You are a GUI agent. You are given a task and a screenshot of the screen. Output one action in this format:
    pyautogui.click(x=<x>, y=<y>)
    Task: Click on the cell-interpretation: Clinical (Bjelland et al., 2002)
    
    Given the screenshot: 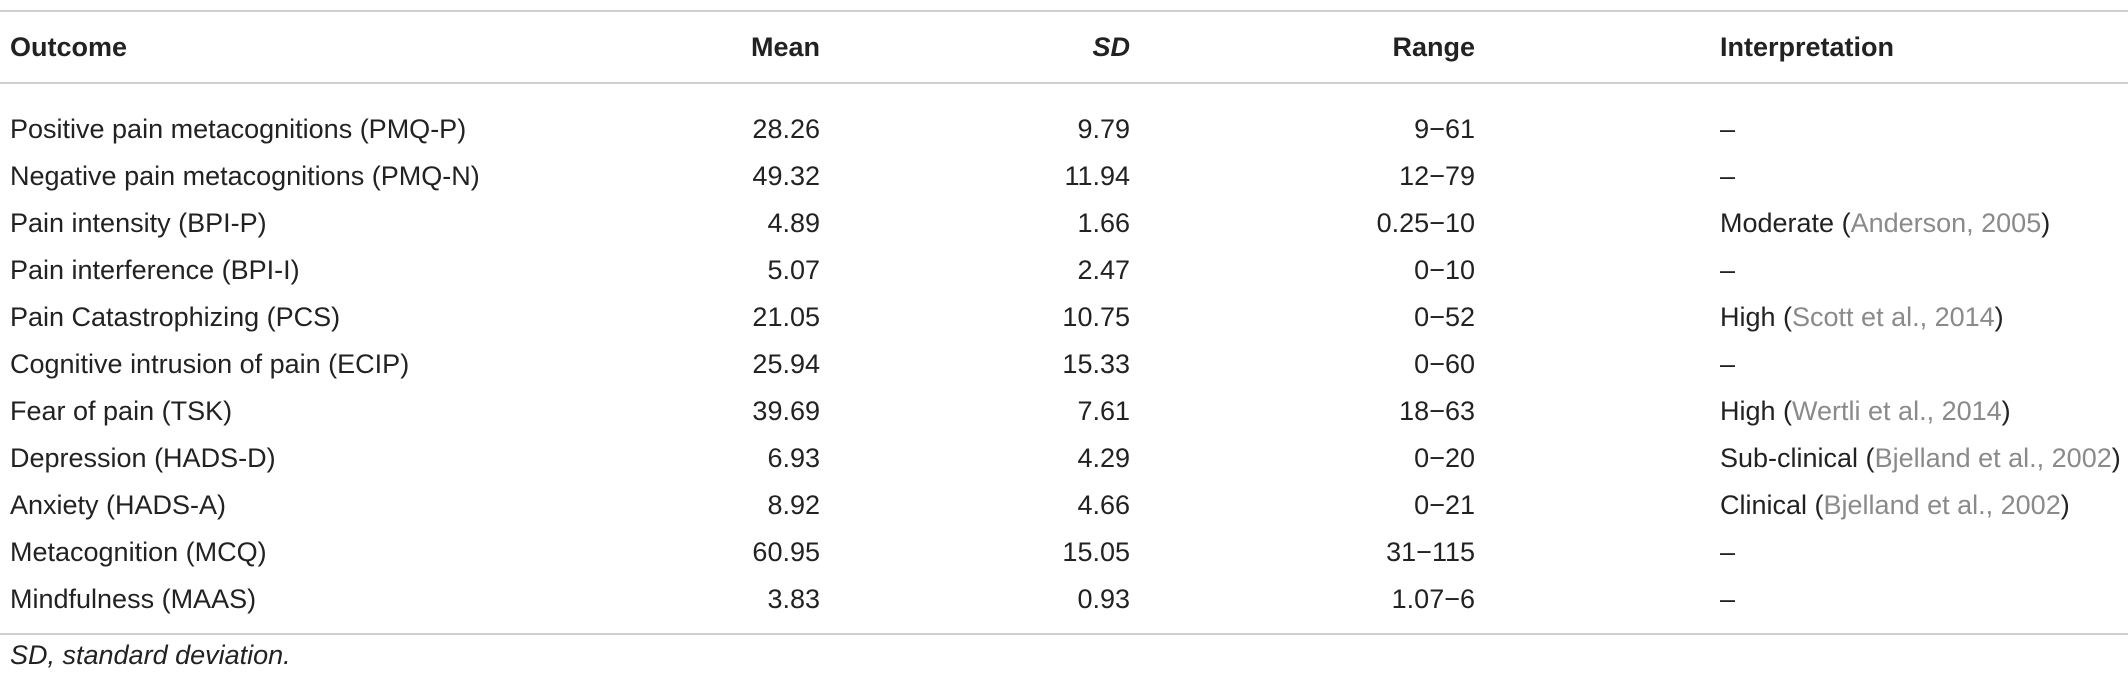 What is the action you would take?
    pyautogui.click(x=1801, y=505)
    